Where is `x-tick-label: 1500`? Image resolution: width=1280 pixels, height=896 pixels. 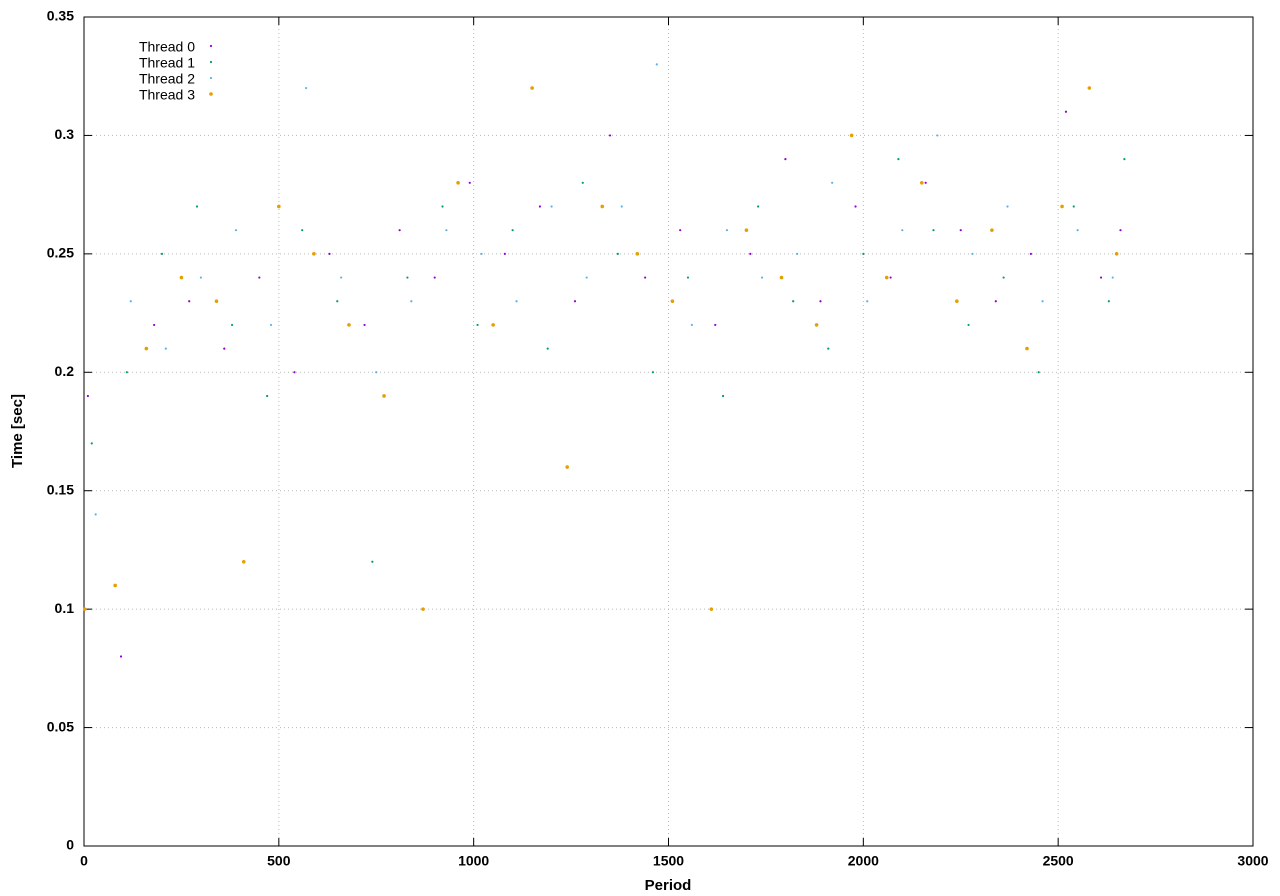 x-tick-label: 1500 is located at coordinates (668, 861).